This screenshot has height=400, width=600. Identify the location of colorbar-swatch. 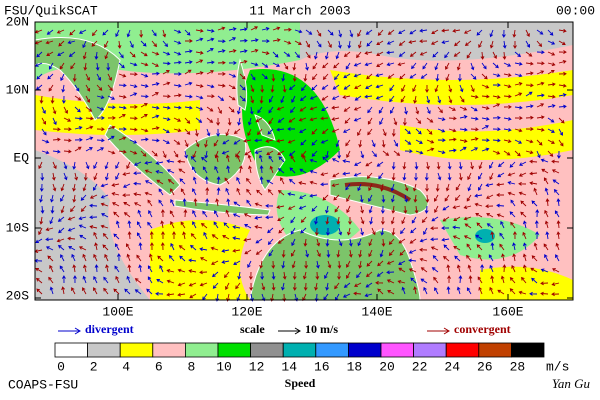
(332, 350).